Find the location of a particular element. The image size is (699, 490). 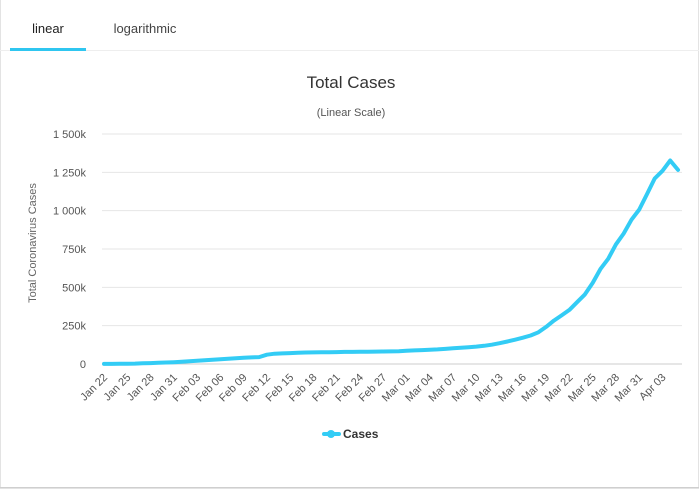

chart-title: Total Cases is located at coordinates (351, 82).